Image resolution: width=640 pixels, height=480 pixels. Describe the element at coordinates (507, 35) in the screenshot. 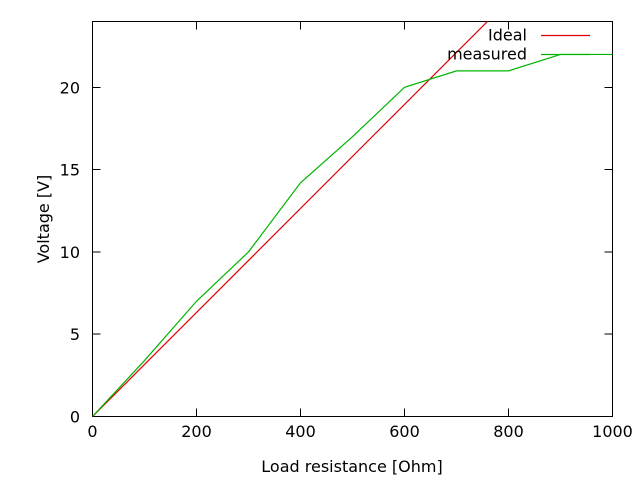

I see `legend-label-ideal: Ideal` at that location.